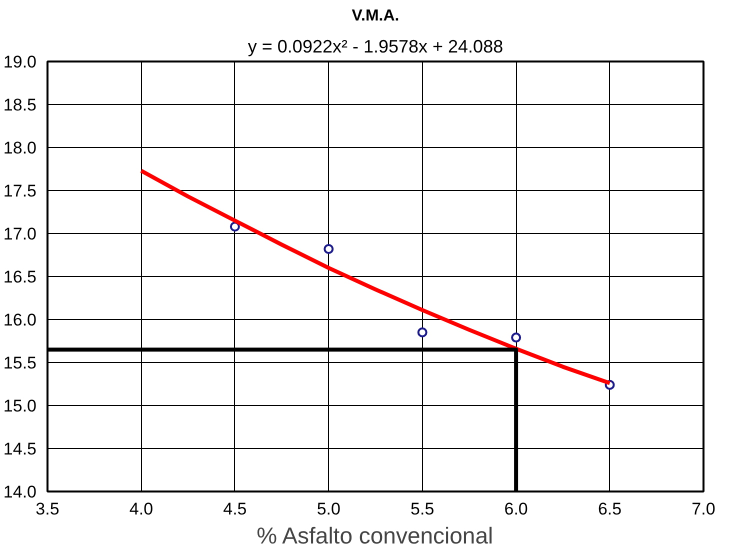 This screenshot has width=735, height=553. Describe the element at coordinates (516, 509) in the screenshot. I see `x-tick-label: 6.0` at that location.